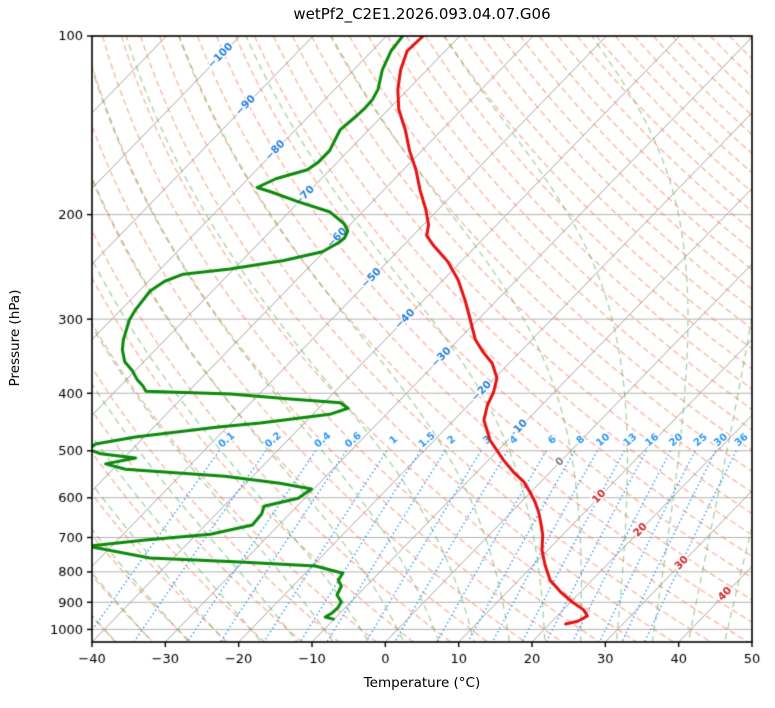 This screenshot has height=708, width=775. I want to click on y-axis-label: Pressure (hPa), so click(15, 338).